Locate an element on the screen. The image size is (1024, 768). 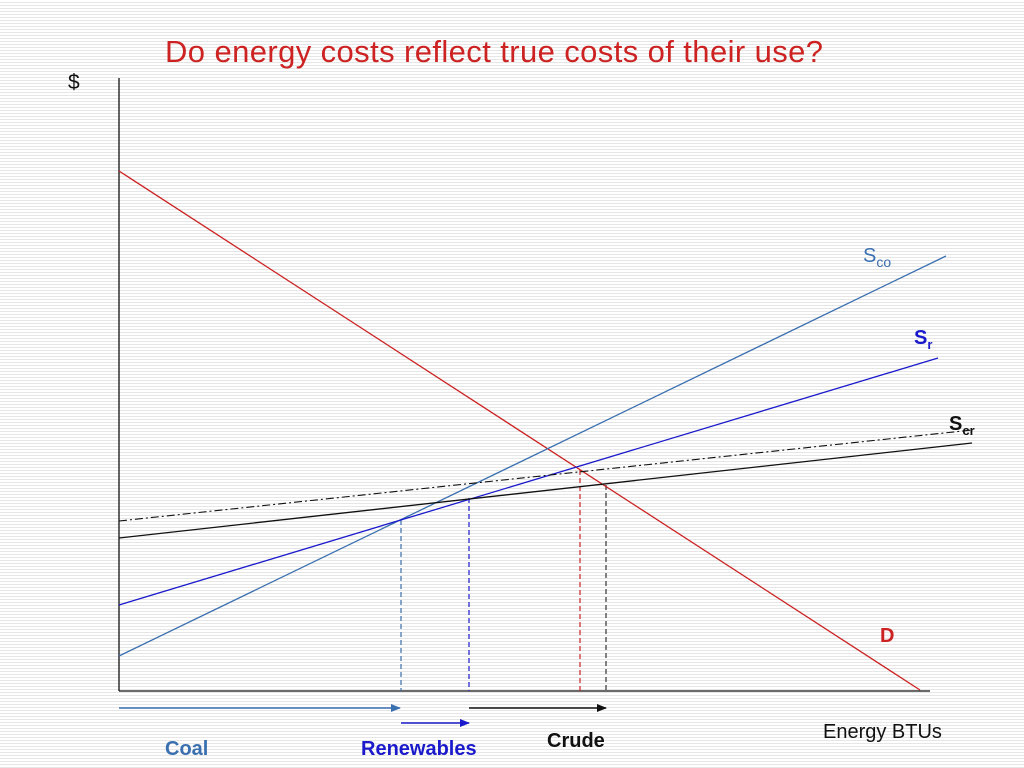
crude-supply-label-main: S is located at coordinates (955, 424).